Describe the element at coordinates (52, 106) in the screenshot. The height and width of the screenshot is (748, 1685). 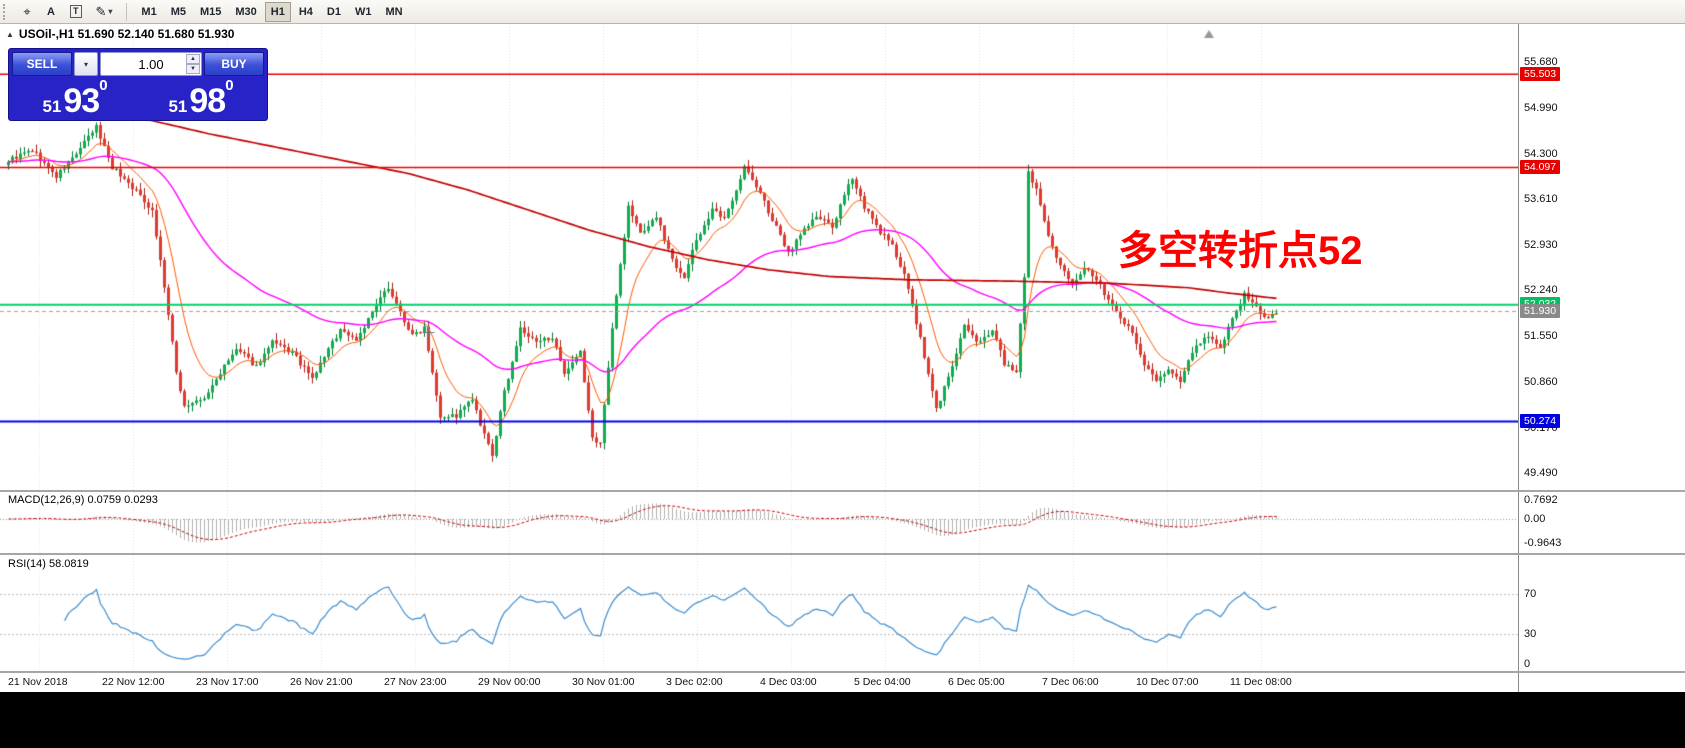
I see `sell-price-prefix: 51` at that location.